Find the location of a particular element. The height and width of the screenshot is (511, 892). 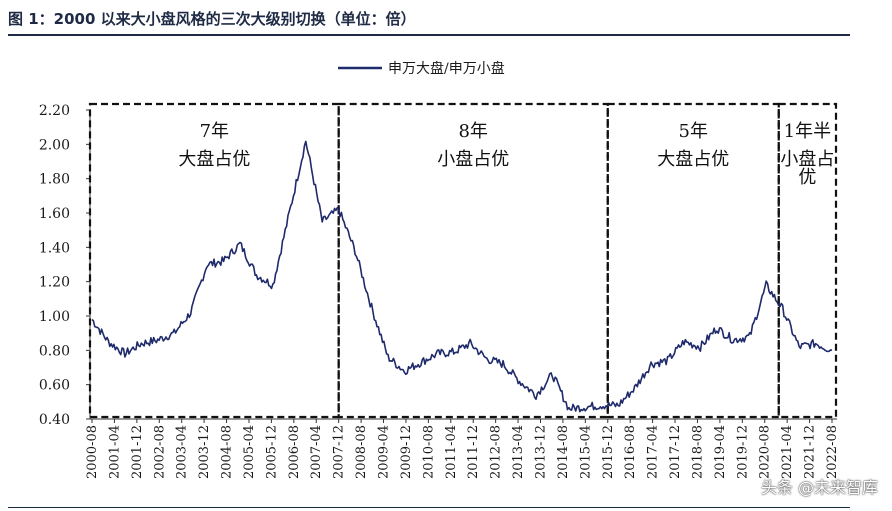

y-tick-label: 1.60 is located at coordinates (54, 214).